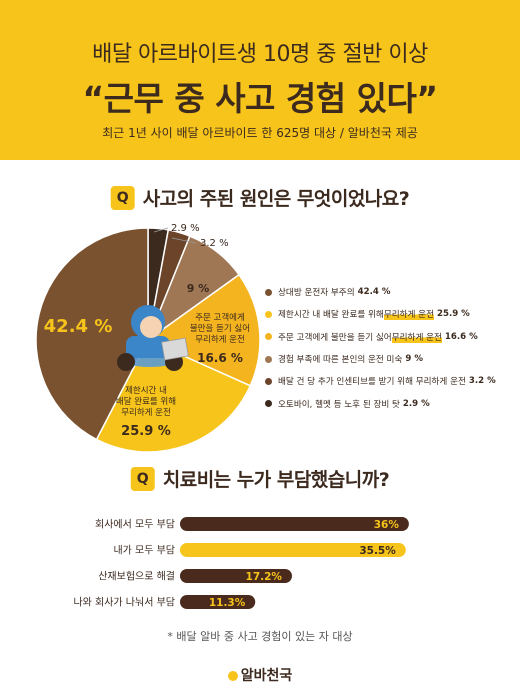 This screenshot has height=699, width=520. Describe the element at coordinates (339, 404) in the screenshot. I see `legend-label: 오토바이, 헬멧 등 노후 된 장비 탓` at that location.